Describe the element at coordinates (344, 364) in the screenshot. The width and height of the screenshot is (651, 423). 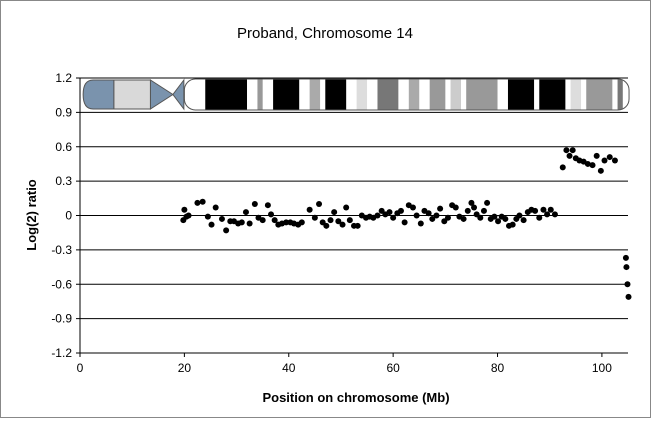
I see `x-tick-labels: 0 20 40 60 80 100` at that location.